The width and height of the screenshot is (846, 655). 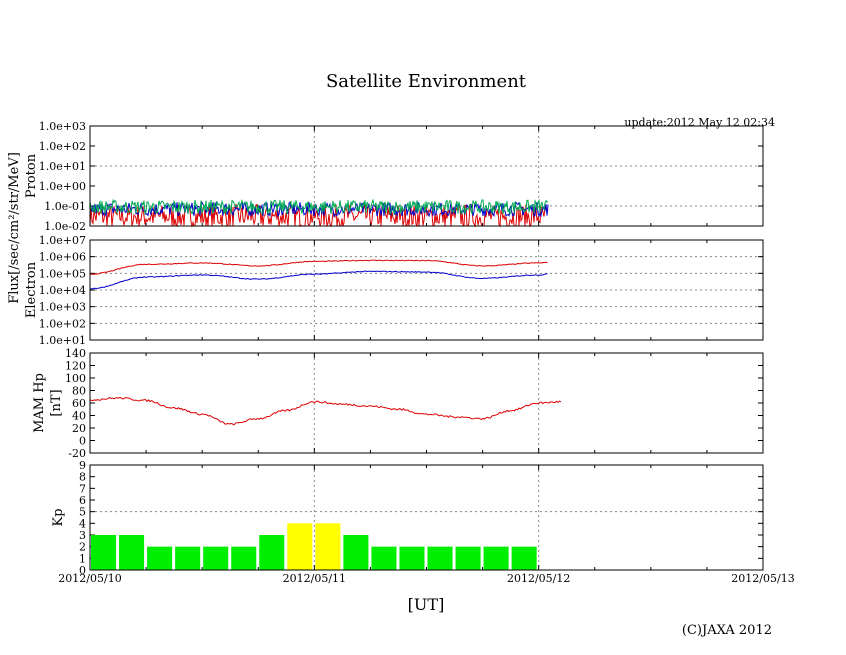 I want to click on x-tick-label: 2012/05/10, so click(x=89, y=578).